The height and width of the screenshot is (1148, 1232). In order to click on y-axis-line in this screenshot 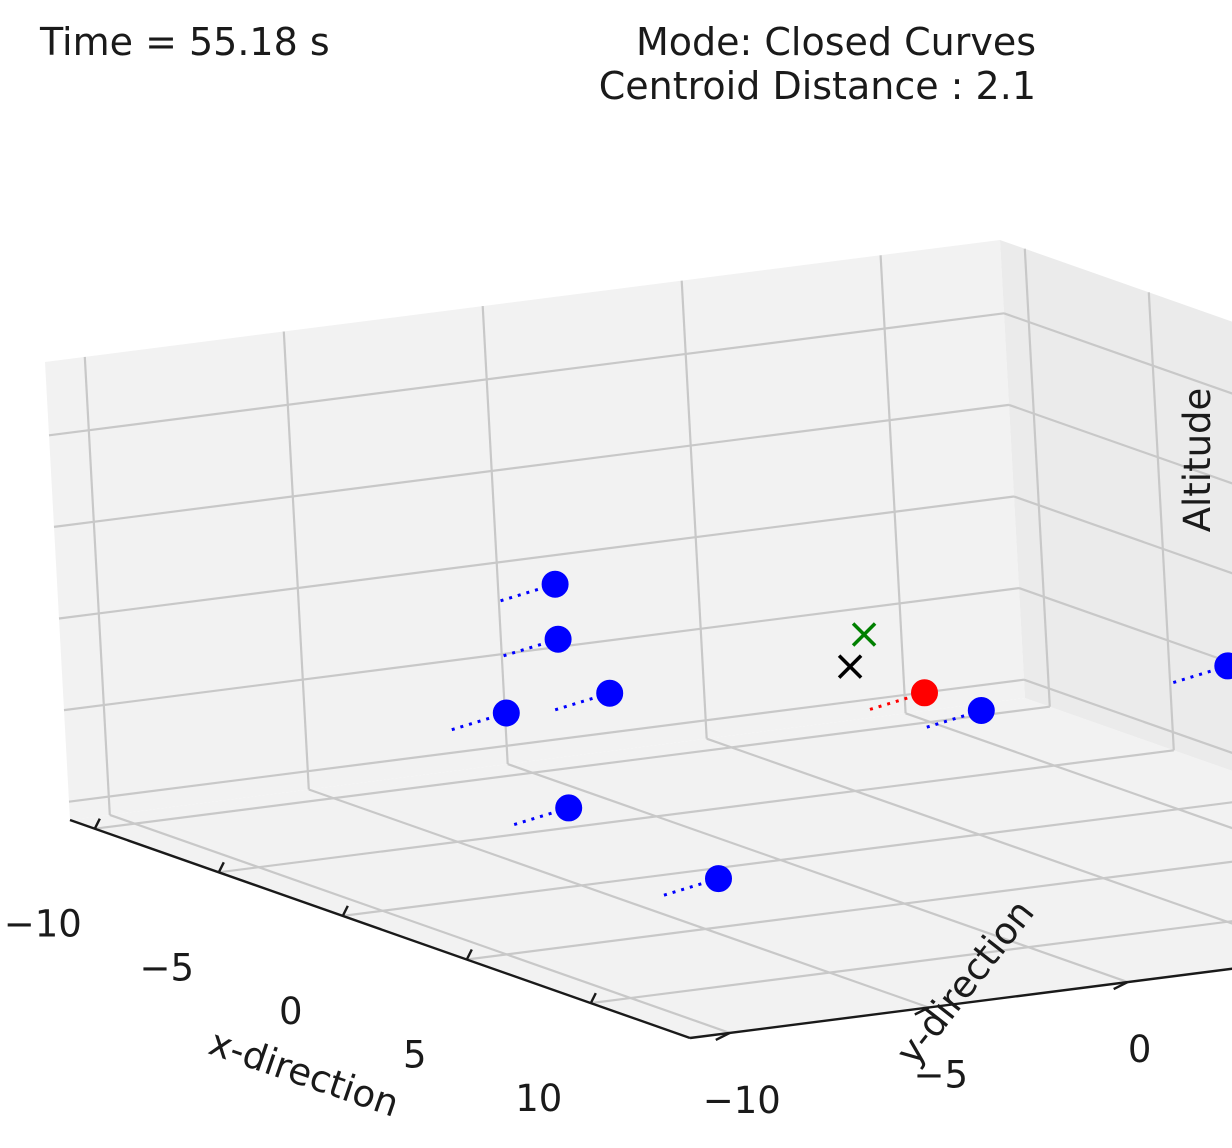, I will do `click(960, 1003)`.